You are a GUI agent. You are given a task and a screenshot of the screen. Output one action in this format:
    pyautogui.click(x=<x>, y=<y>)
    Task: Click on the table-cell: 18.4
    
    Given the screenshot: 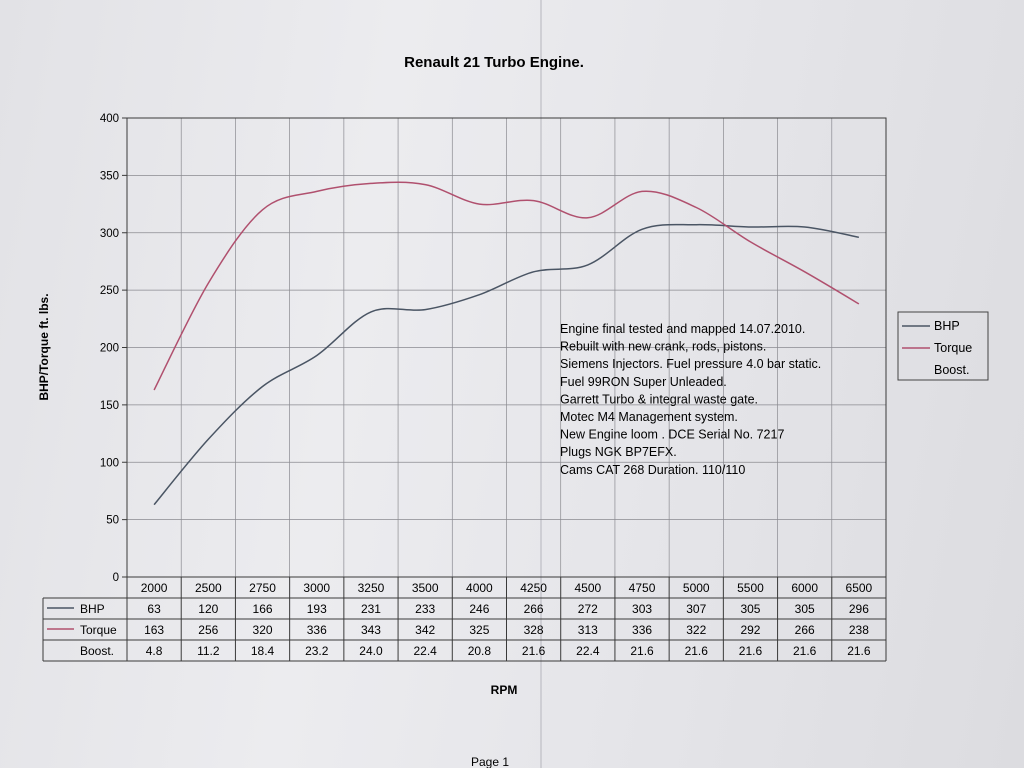 What is the action you would take?
    pyautogui.click(x=263, y=651)
    